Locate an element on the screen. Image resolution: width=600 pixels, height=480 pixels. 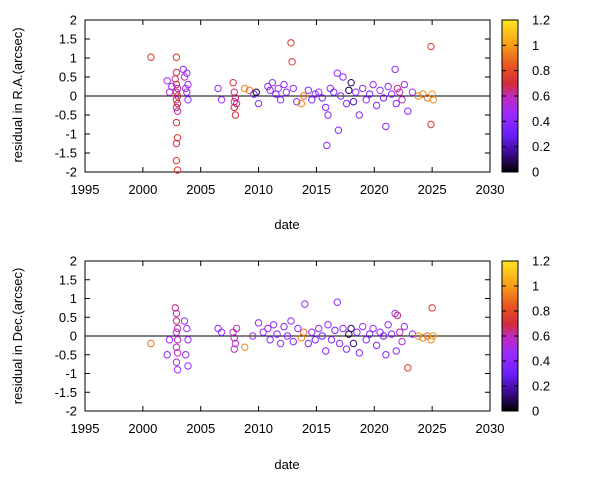
ra-x-axis-label: date is located at coordinates (286, 224).